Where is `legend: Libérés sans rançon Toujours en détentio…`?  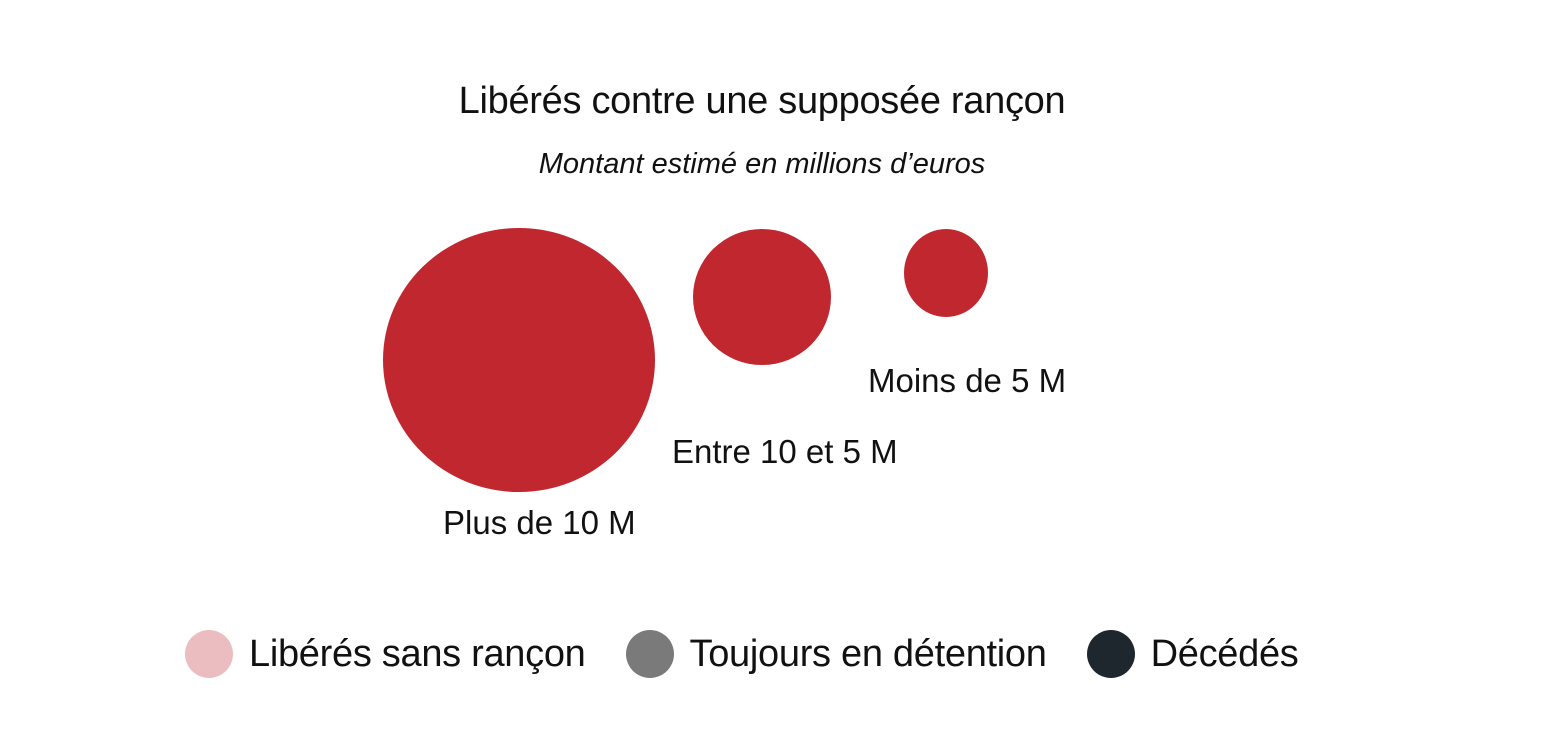 legend: Libérés sans rançon Toujours en détentio… is located at coordinates (761, 654).